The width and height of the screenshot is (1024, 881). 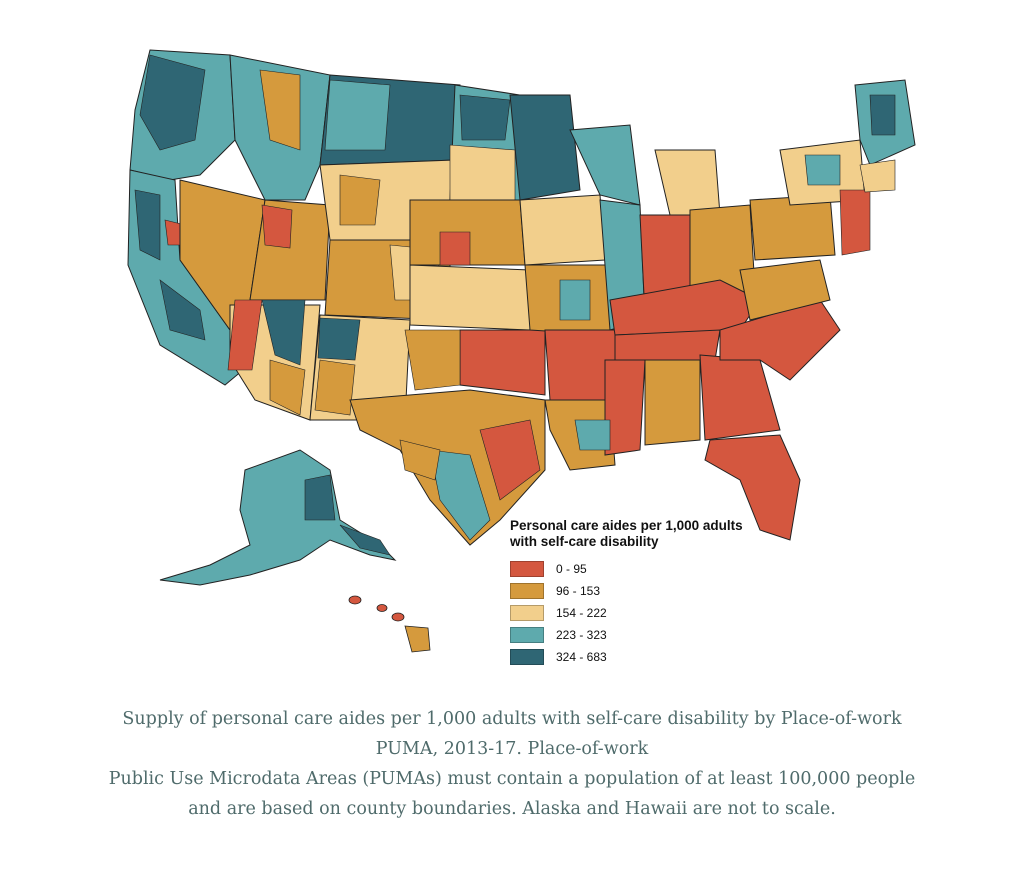 What do you see at coordinates (584, 541) in the screenshot?
I see `legend-title-line-2: with self-care disability` at bounding box center [584, 541].